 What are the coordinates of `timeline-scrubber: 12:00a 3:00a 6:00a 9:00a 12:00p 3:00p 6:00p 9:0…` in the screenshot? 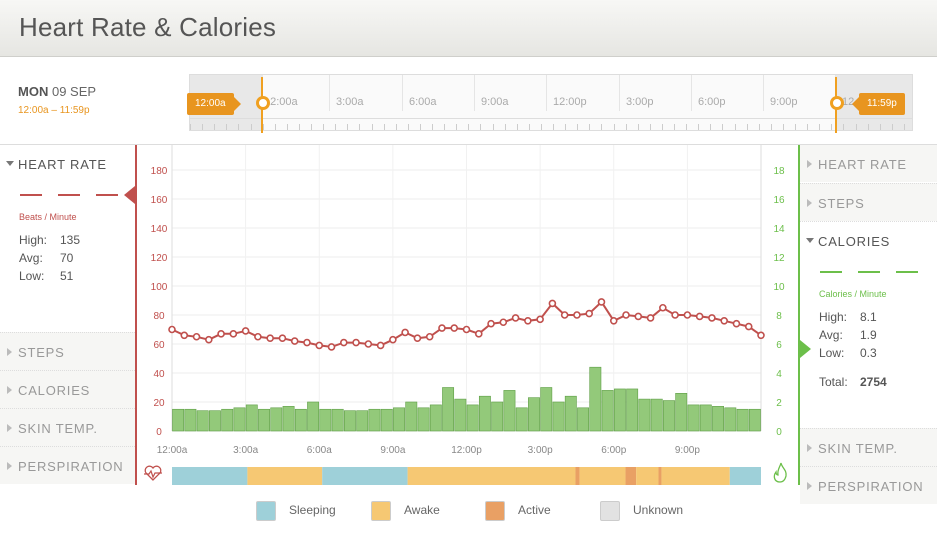 It's located at (551, 102).